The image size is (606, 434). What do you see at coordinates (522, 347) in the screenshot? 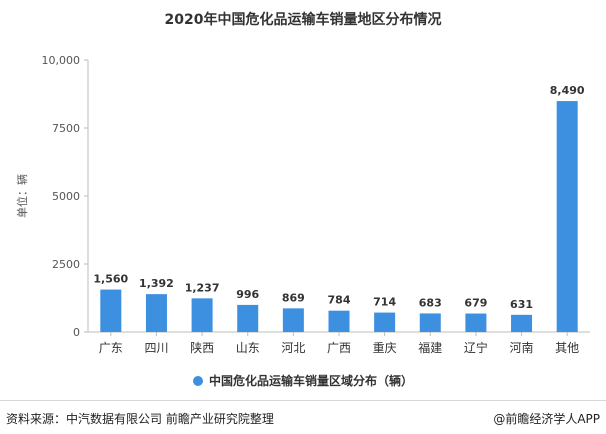
I see `x-tick-label: 河南` at bounding box center [522, 347].